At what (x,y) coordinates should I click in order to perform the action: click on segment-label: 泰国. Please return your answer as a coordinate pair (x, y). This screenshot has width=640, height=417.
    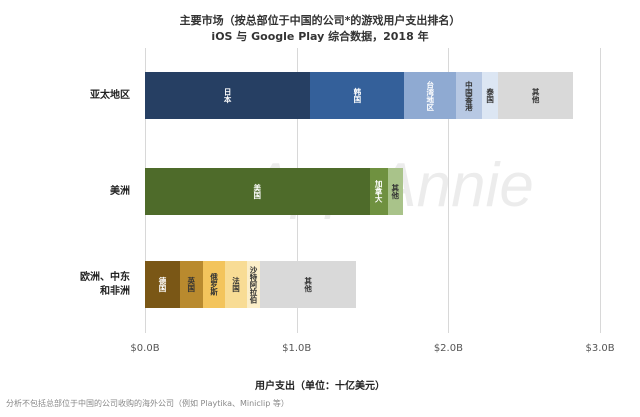
    Looking at the image, I should click on (490, 95).